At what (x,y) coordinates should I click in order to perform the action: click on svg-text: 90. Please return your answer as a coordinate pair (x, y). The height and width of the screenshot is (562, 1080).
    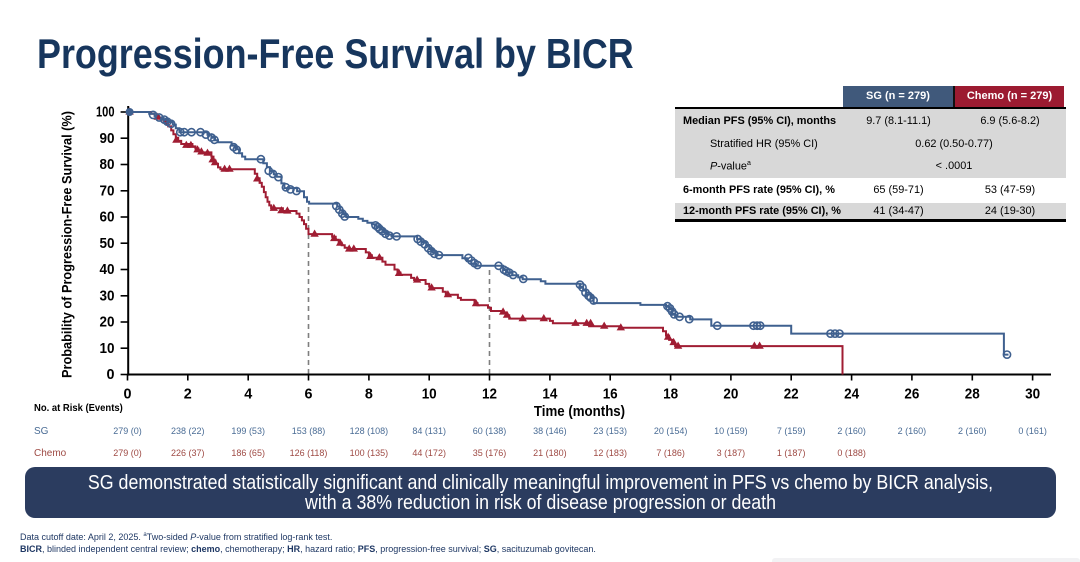
    Looking at the image, I should click on (107, 139).